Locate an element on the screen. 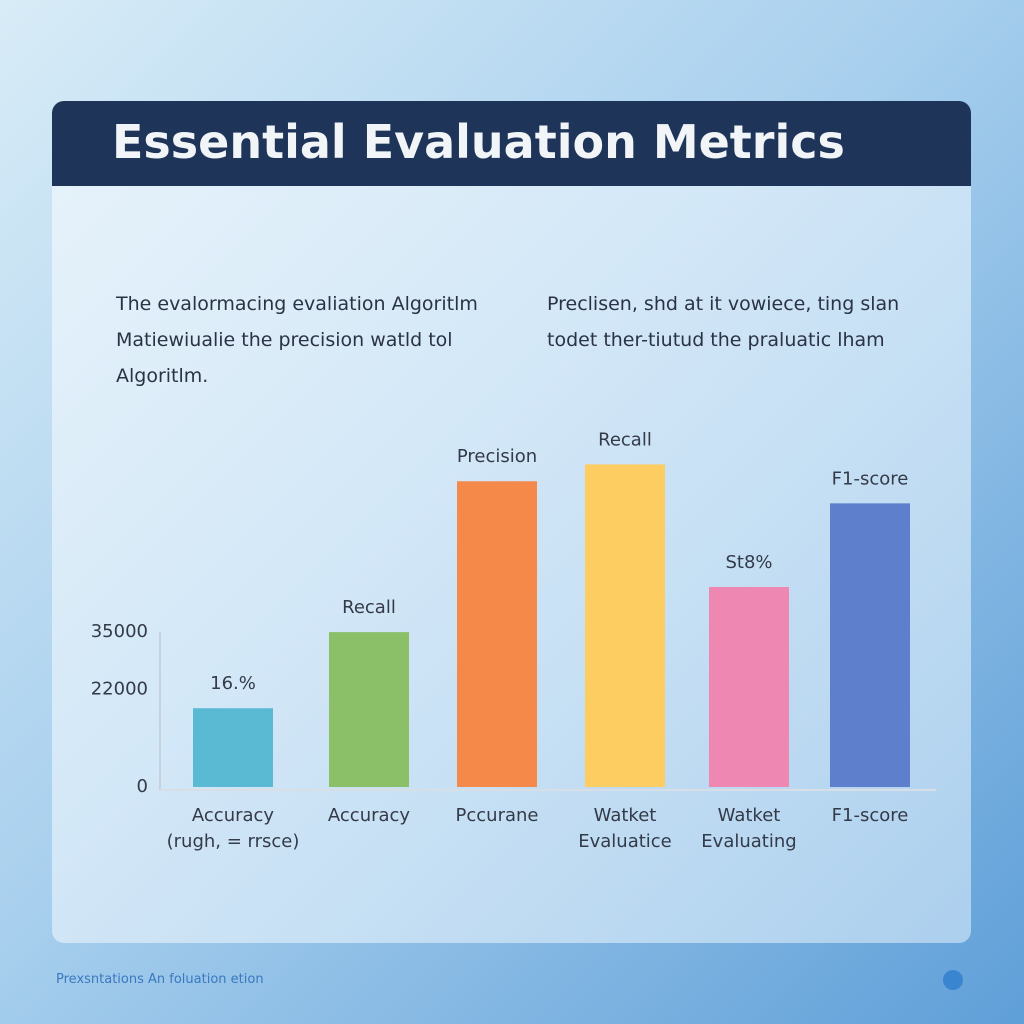  x-tick-label: F1-score is located at coordinates (870, 815).